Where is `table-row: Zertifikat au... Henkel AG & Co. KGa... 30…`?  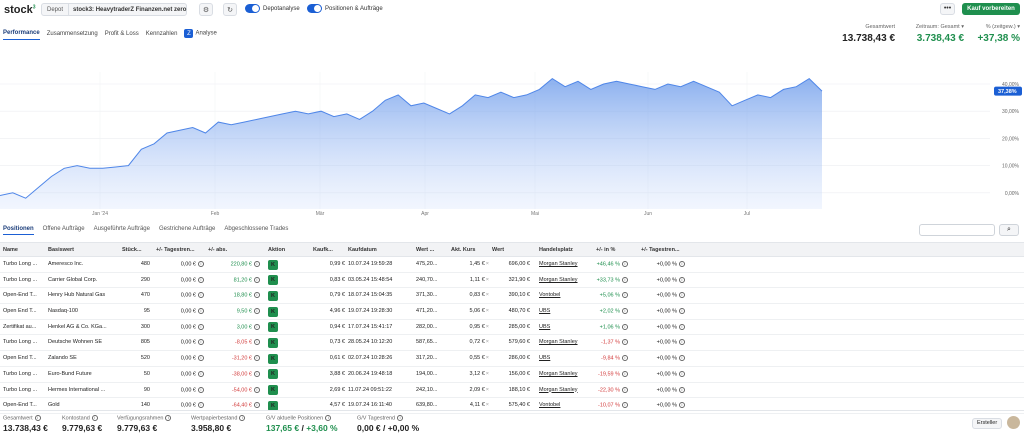
table-row: Zertifikat au... Henkel AG & Co. KGa... 30… is located at coordinates (512, 328).